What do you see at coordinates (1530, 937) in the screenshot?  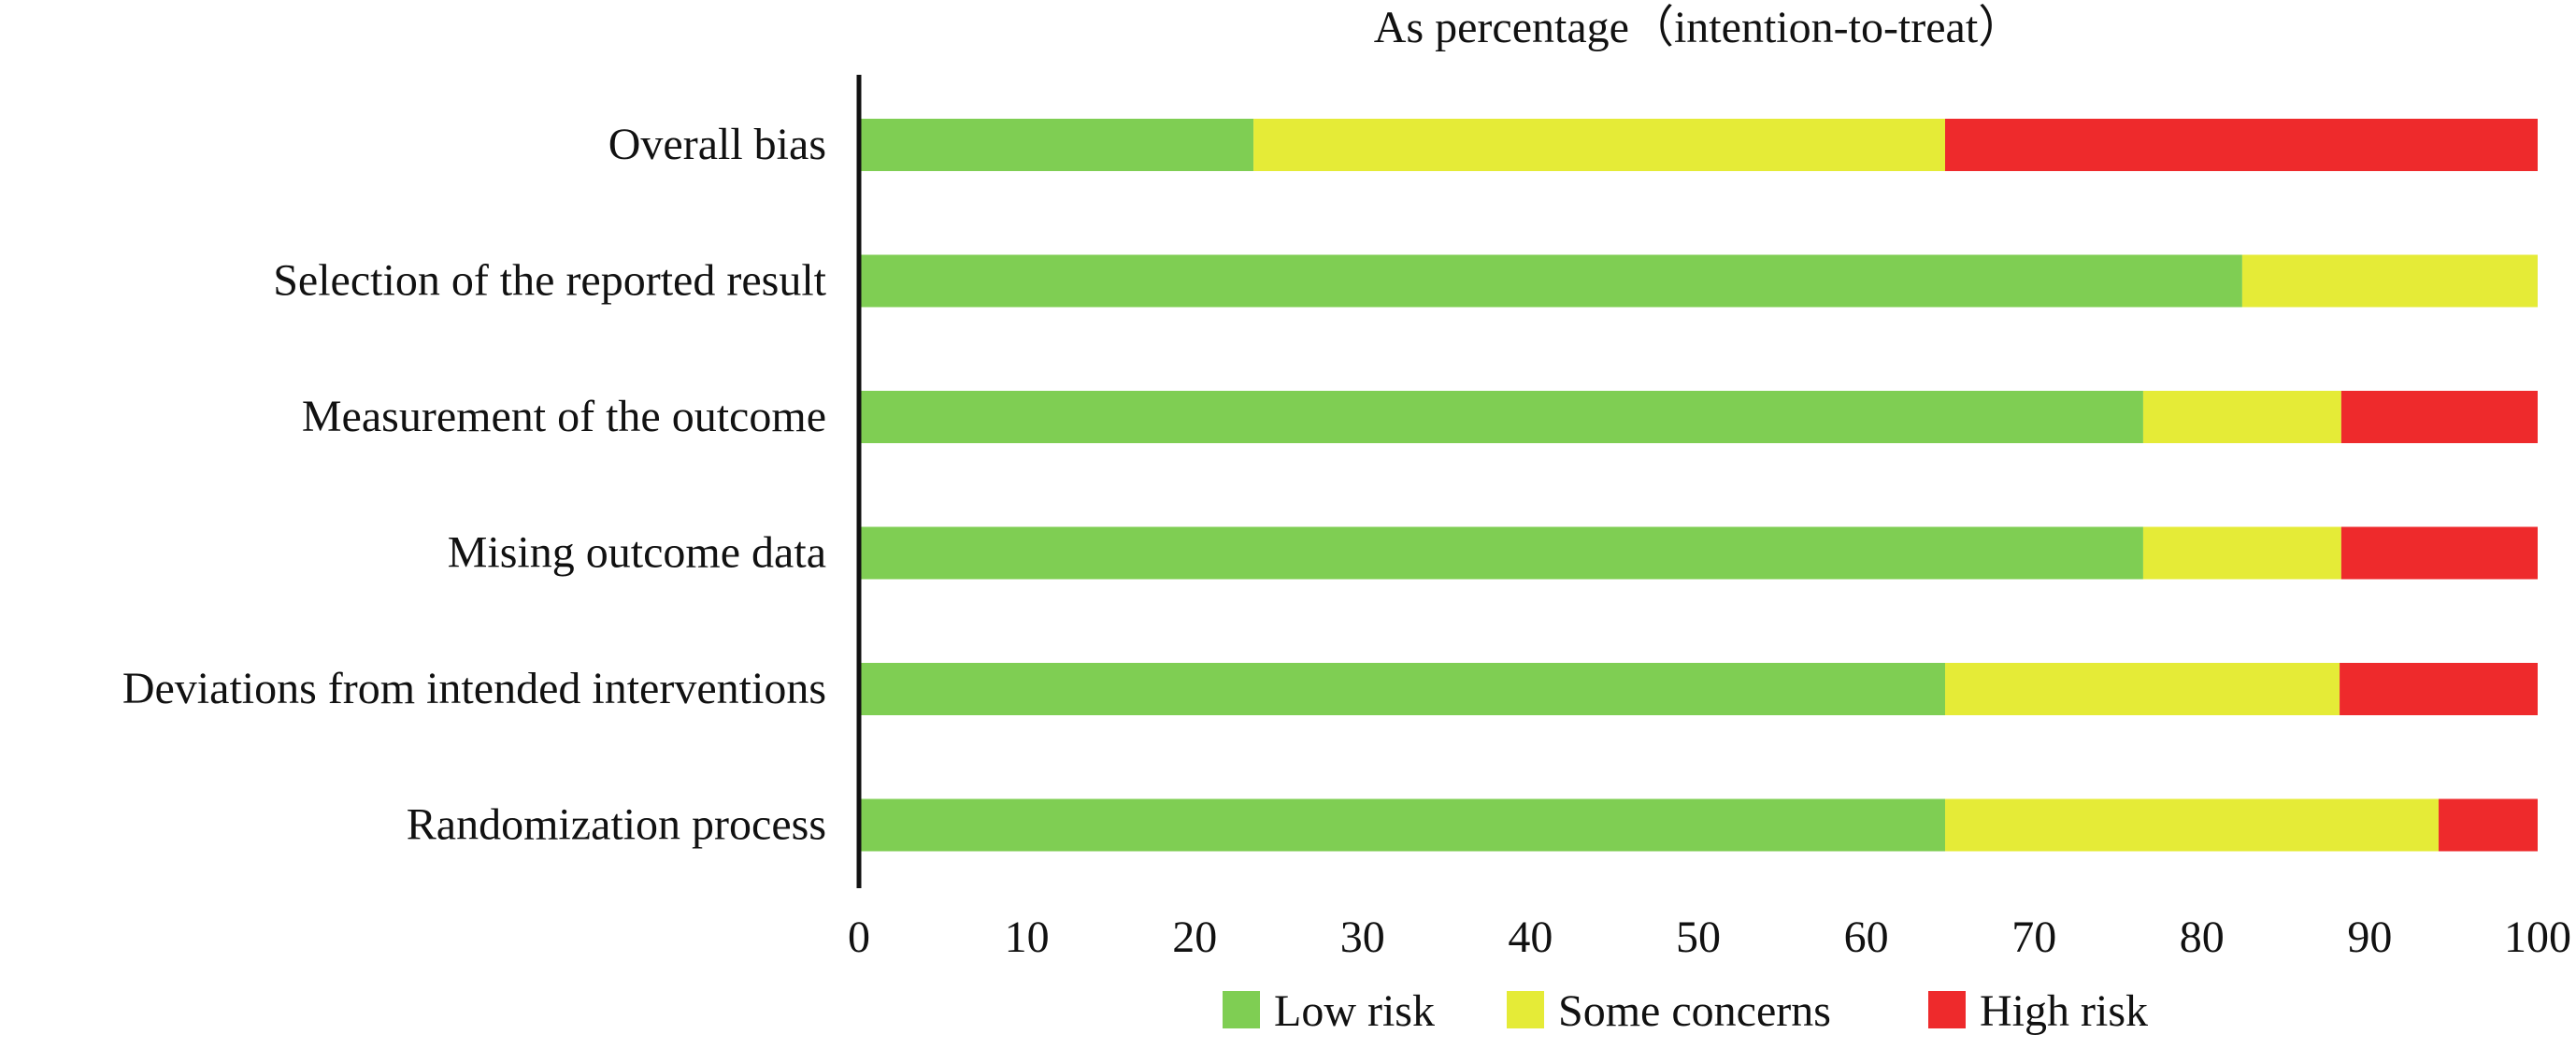 I see `x-tick-label-4: 40` at bounding box center [1530, 937].